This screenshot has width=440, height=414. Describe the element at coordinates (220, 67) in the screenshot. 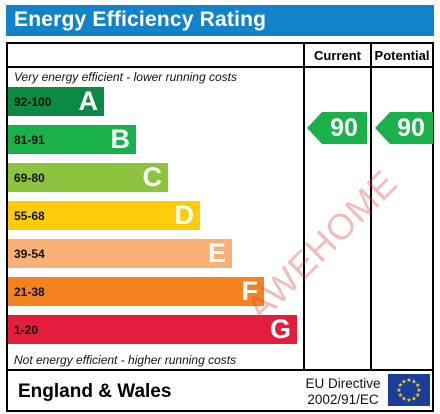

I see `header-divider` at that location.